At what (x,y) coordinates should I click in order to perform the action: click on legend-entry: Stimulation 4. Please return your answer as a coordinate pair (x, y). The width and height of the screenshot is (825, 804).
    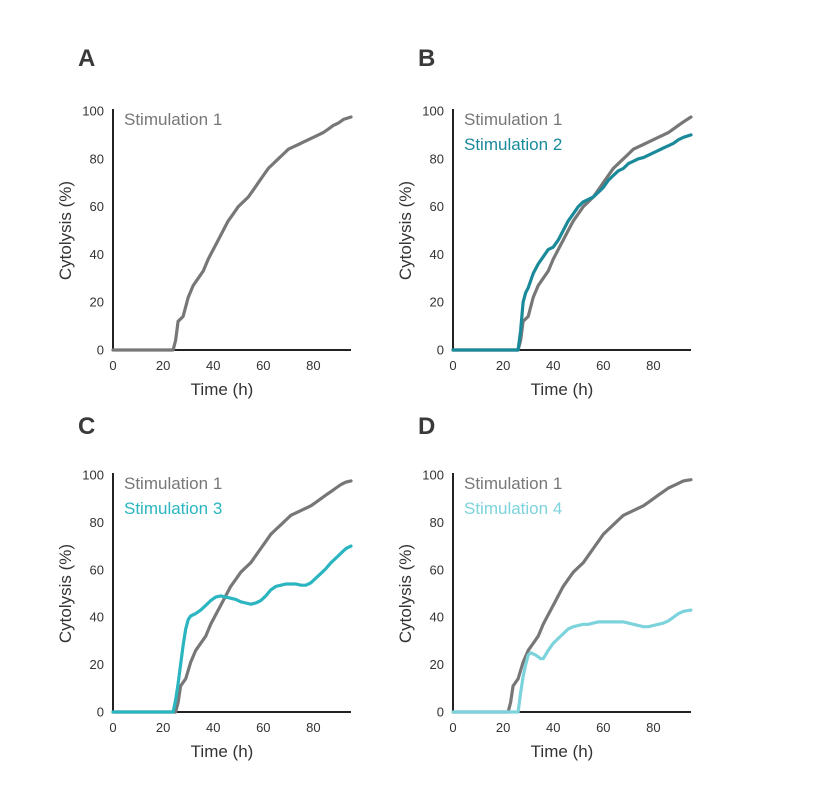
    Looking at the image, I should click on (513, 508).